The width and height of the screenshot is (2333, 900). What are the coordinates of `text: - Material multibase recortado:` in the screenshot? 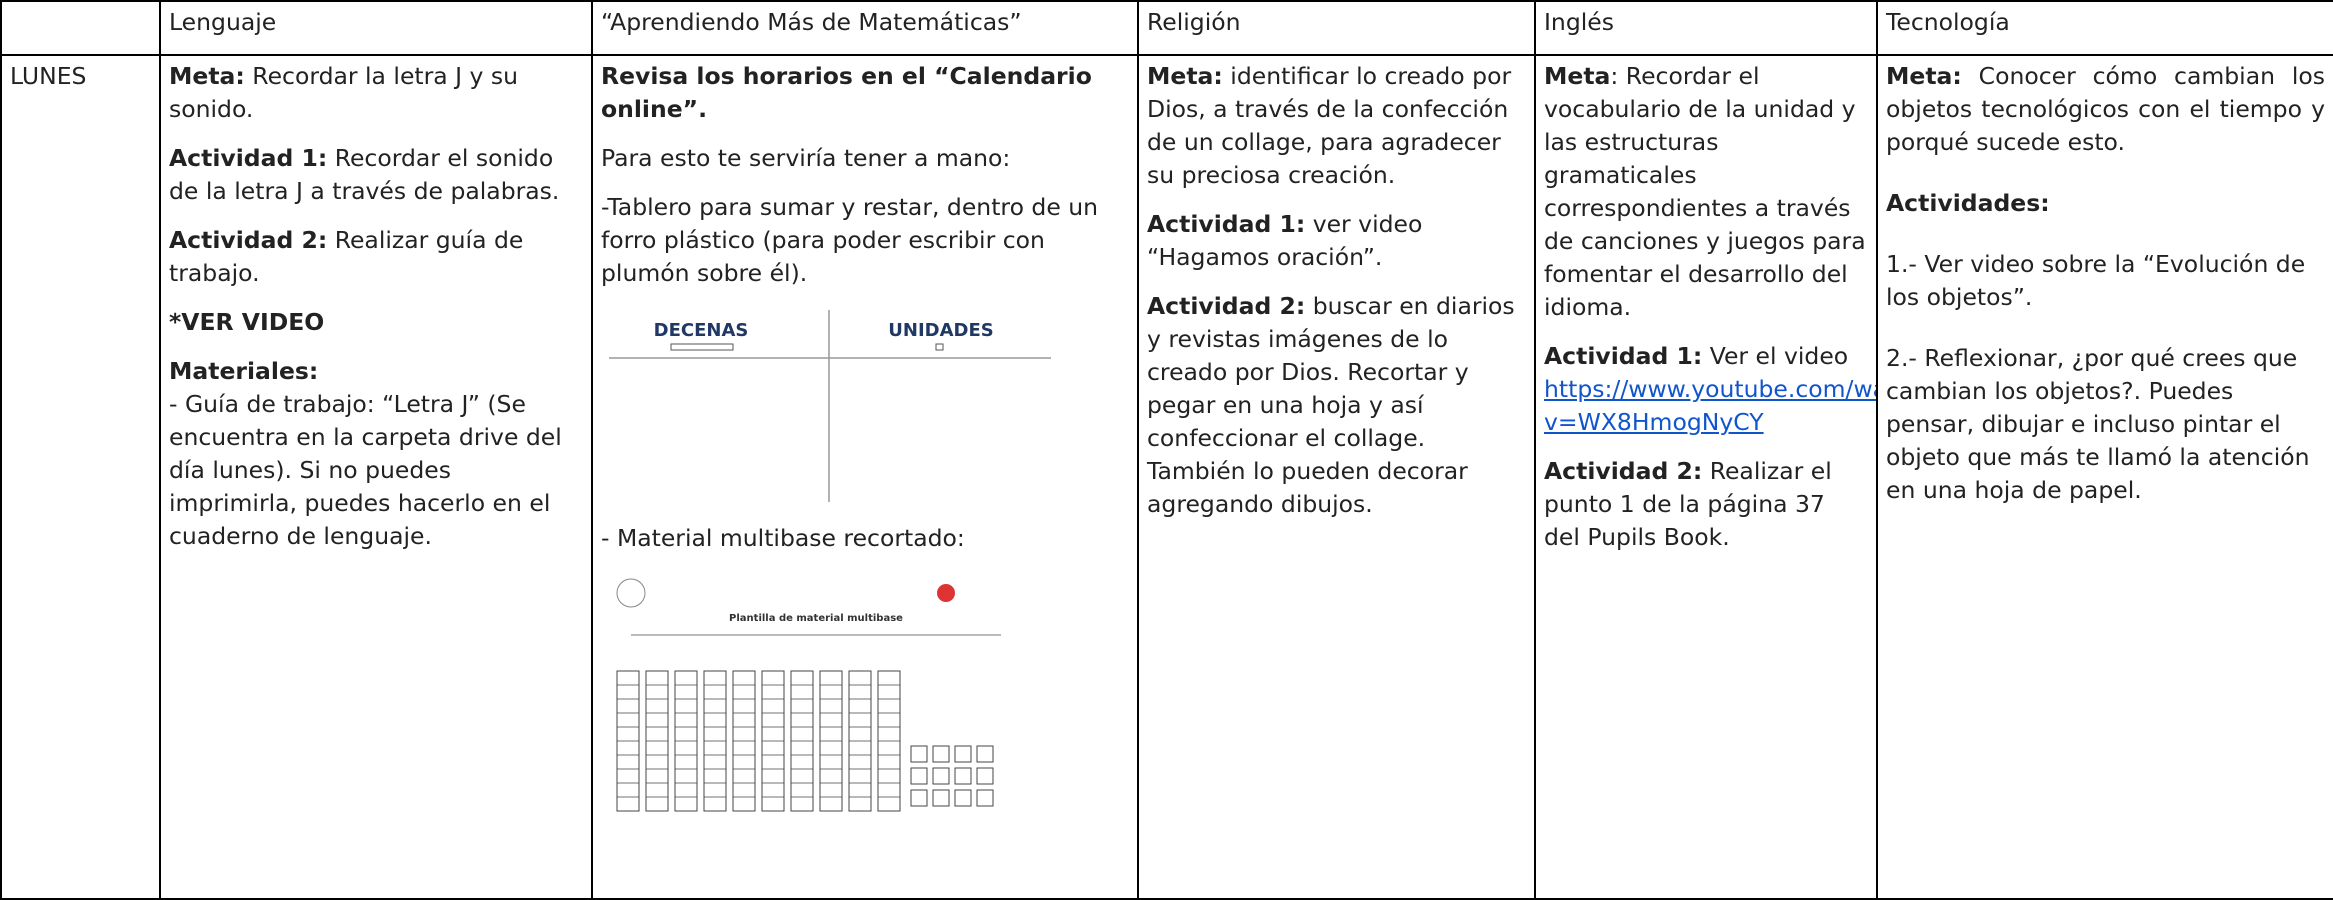 It's located at (783, 538).